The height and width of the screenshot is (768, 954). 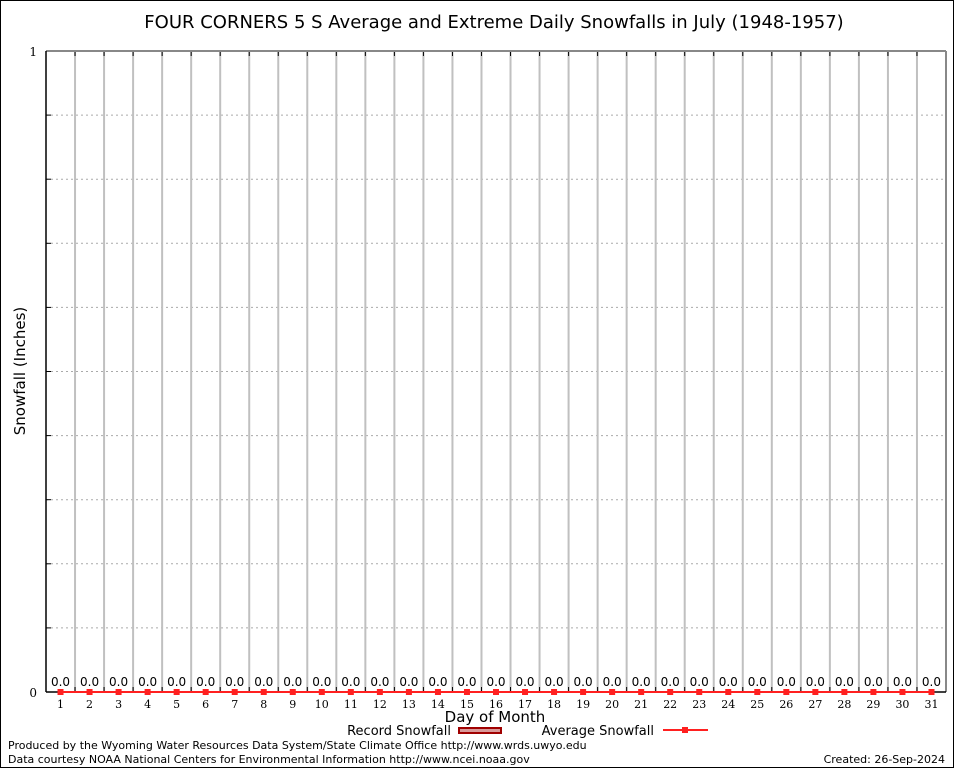 I want to click on x-tick-label: 26, so click(x=786, y=704).